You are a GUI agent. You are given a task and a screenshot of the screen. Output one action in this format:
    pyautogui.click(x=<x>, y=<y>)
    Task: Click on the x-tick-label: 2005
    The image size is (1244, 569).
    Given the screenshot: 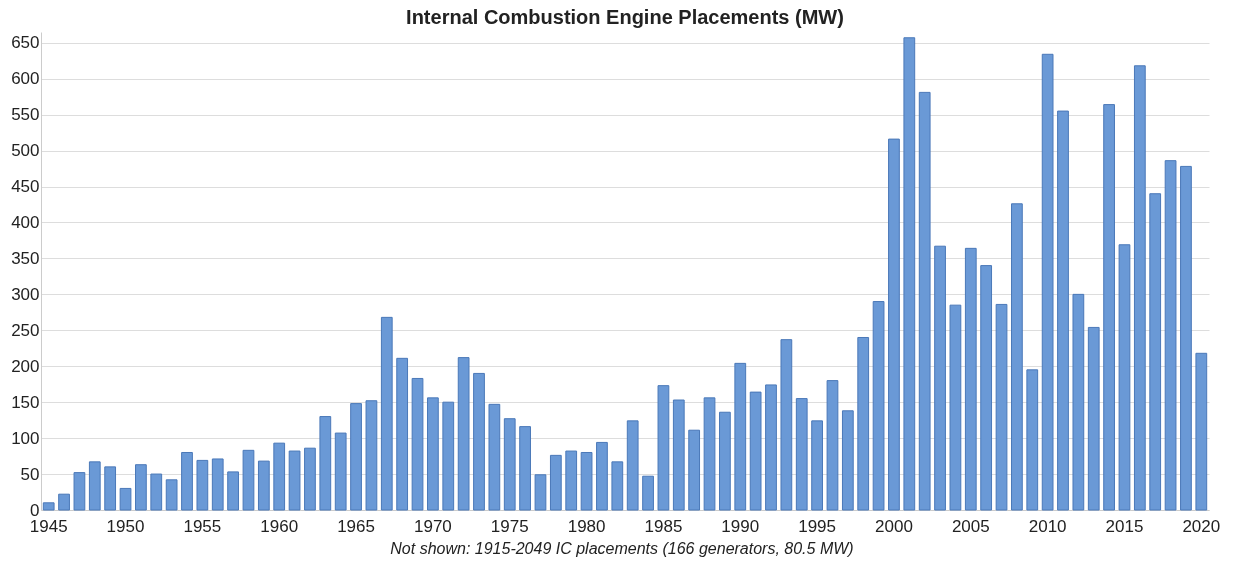 What is the action you would take?
    pyautogui.click(x=970, y=526)
    